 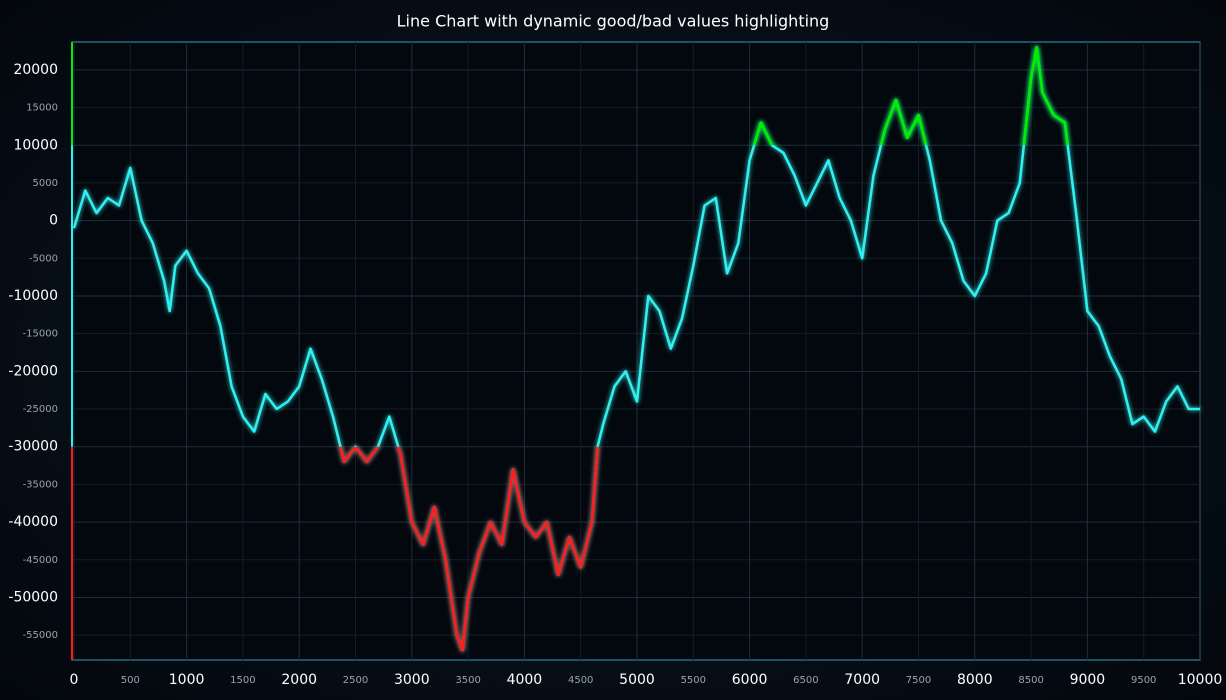 What do you see at coordinates (53, 221) in the screenshot?
I see `y-tick-label: 0` at bounding box center [53, 221].